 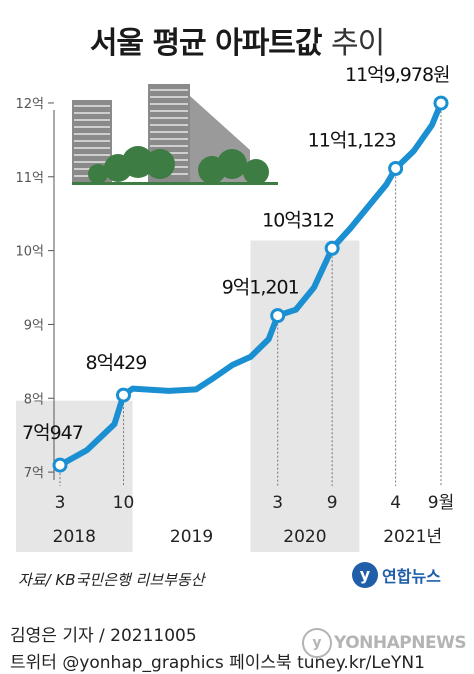 What do you see at coordinates (397, 75) in the screenshot?
I see `data-label-5: 11억9,978원` at bounding box center [397, 75].